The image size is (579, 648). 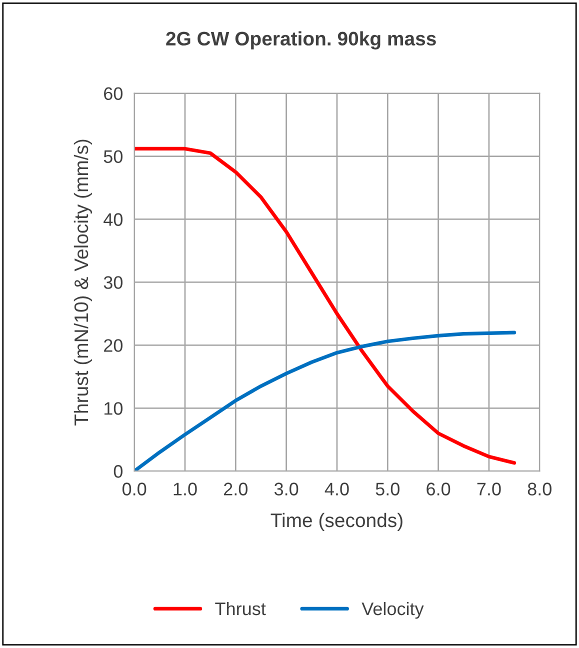 I want to click on chart-title: 2G CW Operation. 90kg mass, so click(x=301, y=40).